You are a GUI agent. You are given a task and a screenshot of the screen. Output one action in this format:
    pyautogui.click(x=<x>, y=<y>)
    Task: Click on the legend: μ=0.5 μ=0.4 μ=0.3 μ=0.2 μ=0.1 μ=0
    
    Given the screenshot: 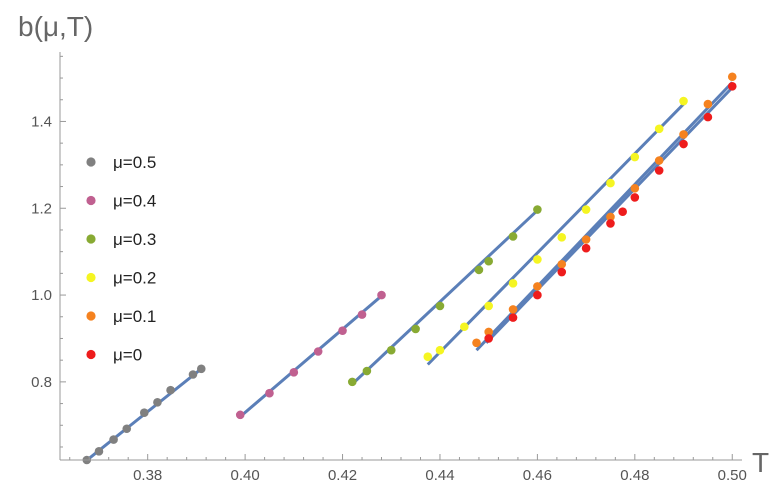 What is the action you would take?
    pyautogui.click(x=121, y=259)
    